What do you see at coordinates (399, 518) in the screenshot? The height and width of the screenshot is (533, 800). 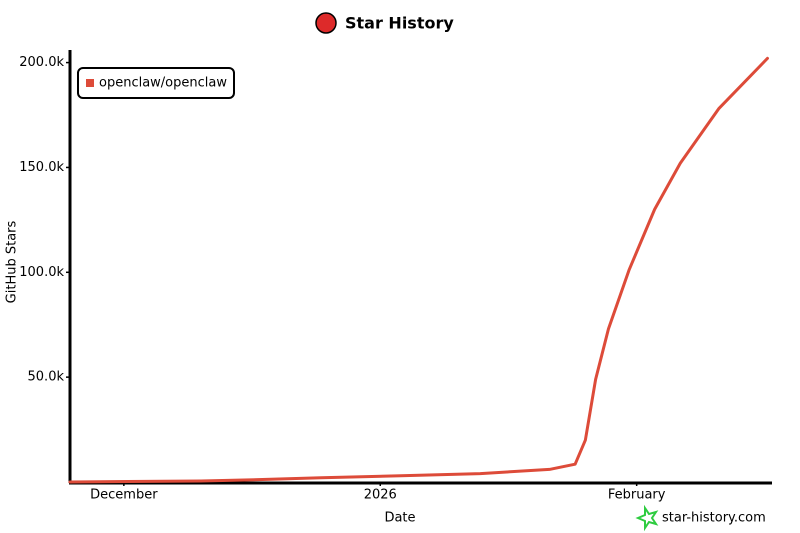 I see `x-axis-label: Date` at bounding box center [399, 518].